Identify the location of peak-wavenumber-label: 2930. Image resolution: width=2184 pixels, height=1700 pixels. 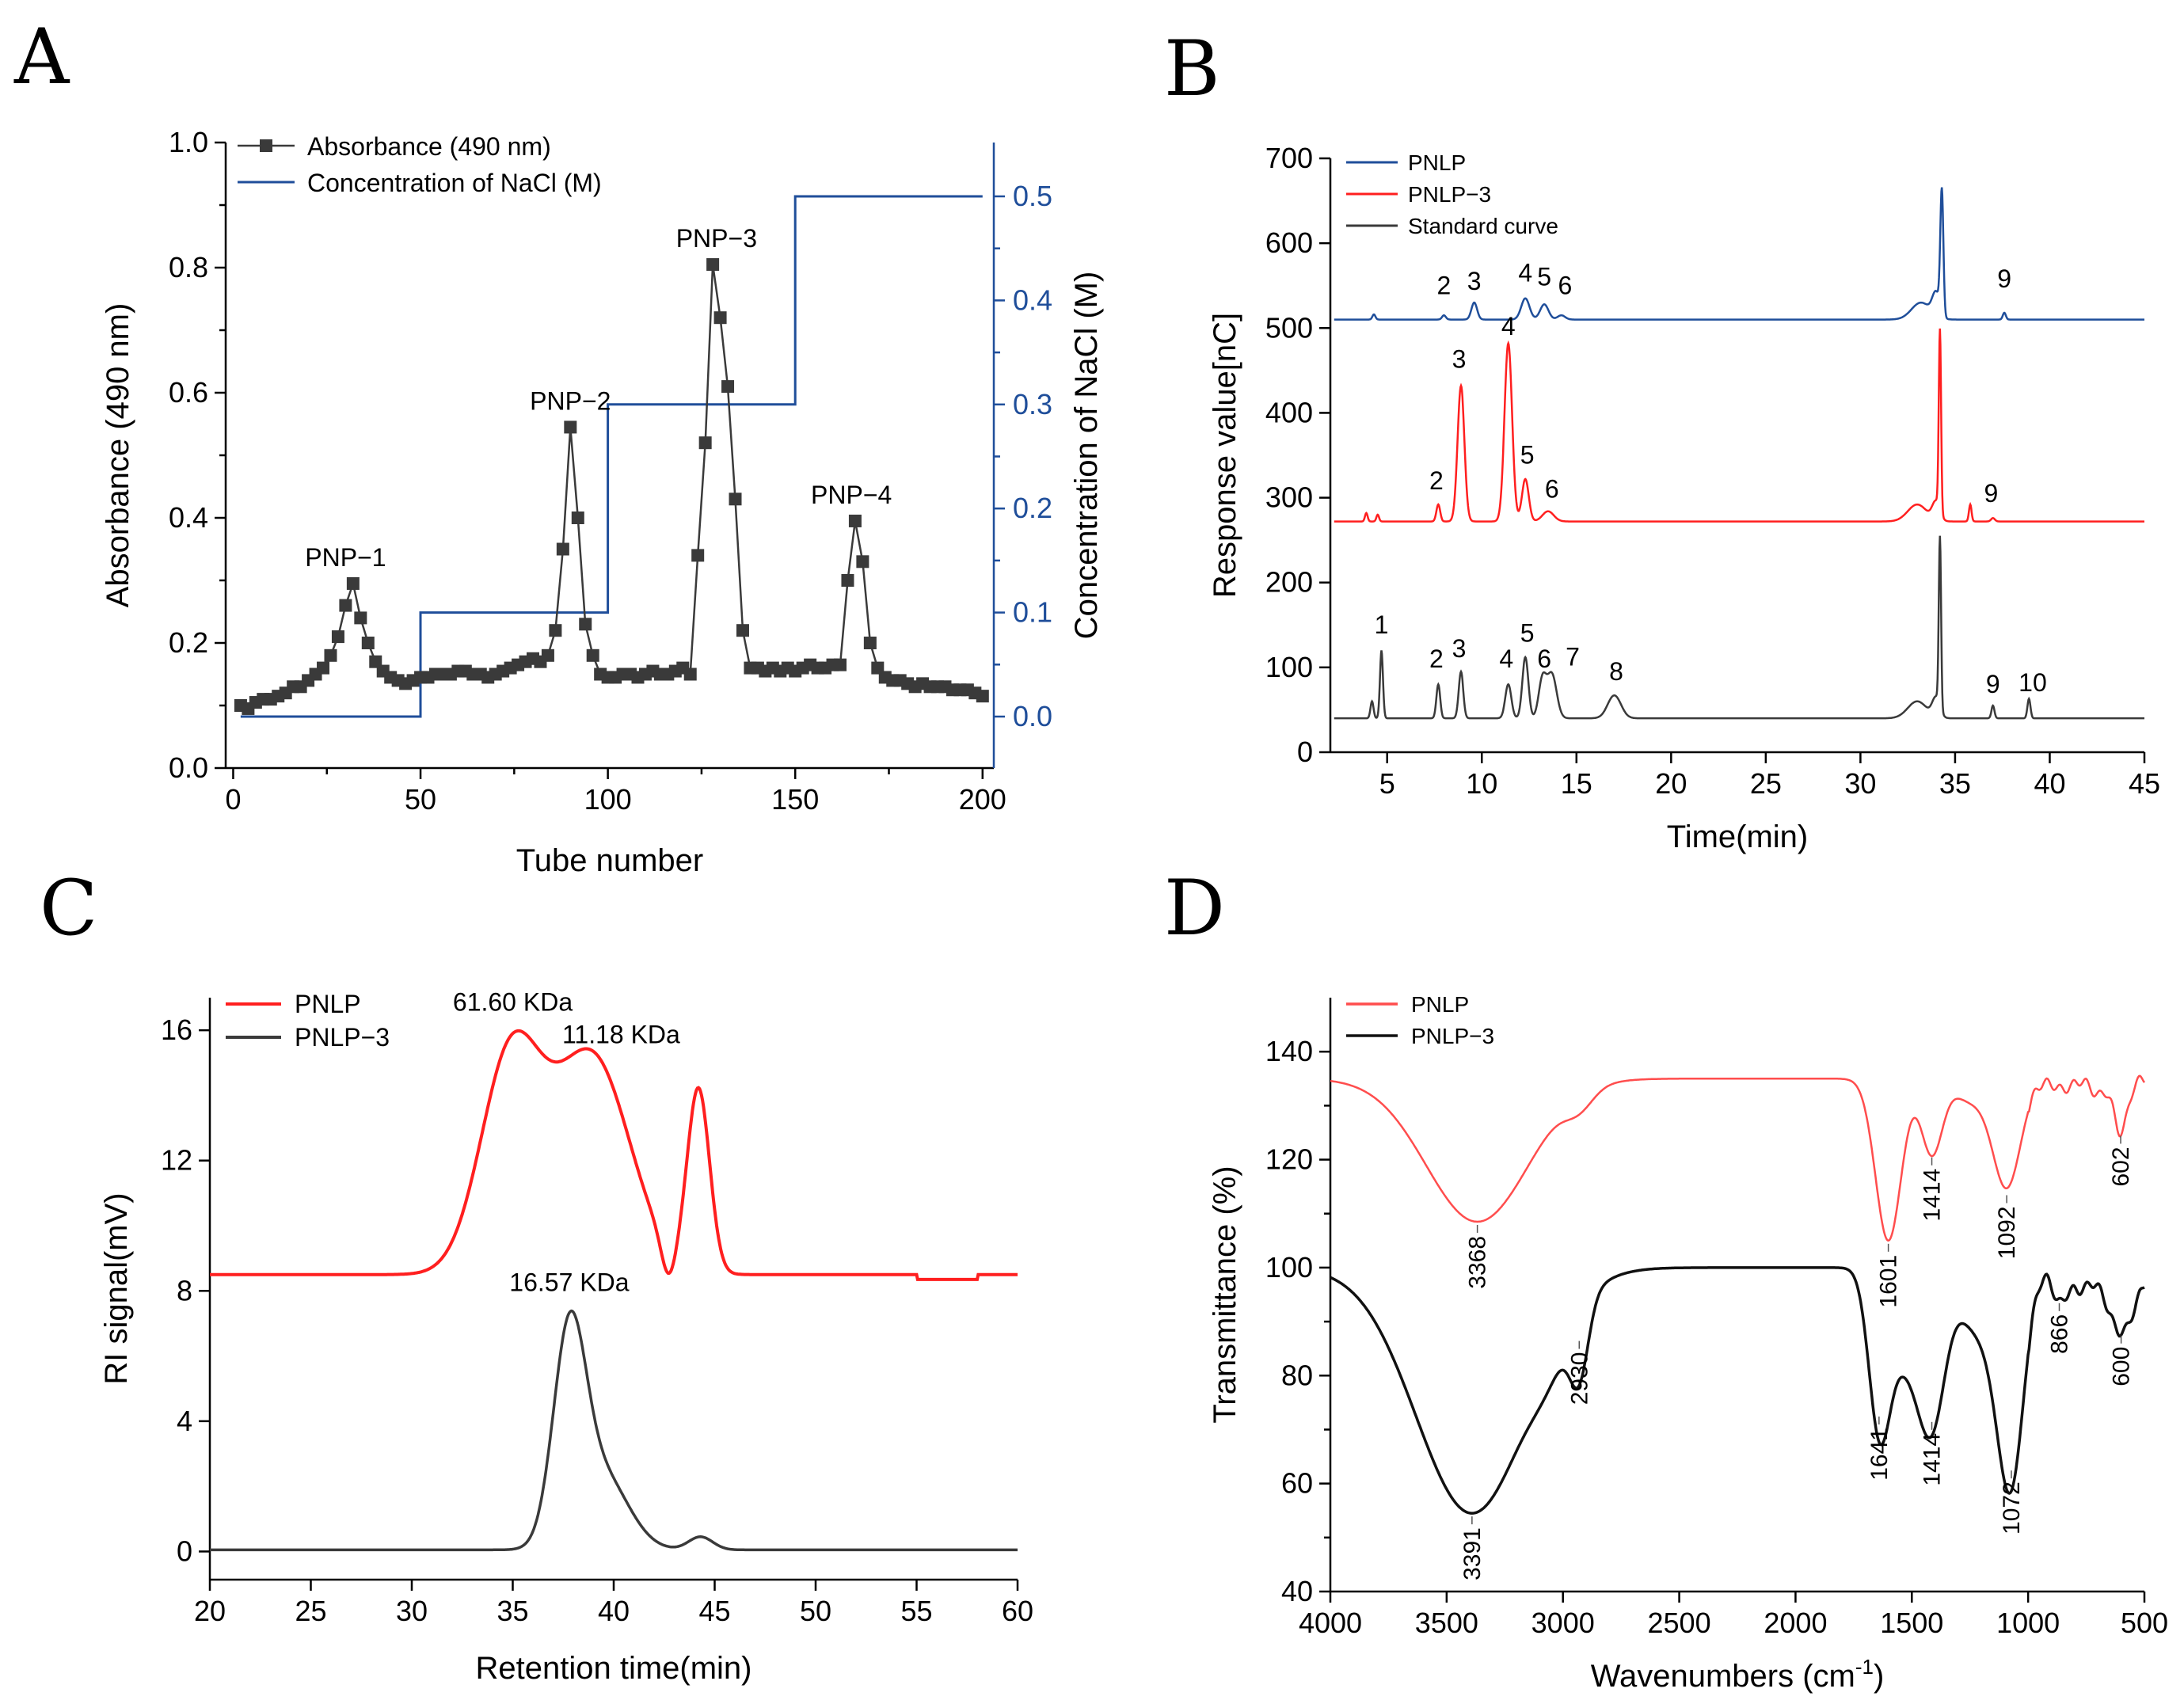
(1579, 1378).